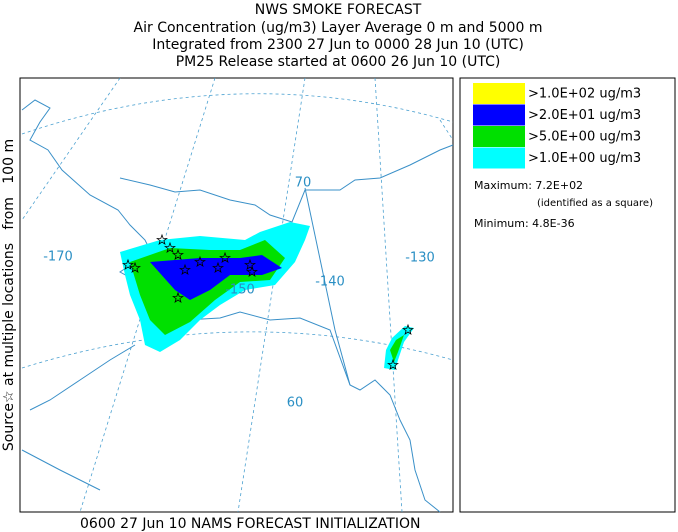 The width and height of the screenshot is (678, 532). Describe the element at coordinates (9, 295) in the screenshot. I see `source-label: Source☆ at multiple locations from 100 m` at that location.